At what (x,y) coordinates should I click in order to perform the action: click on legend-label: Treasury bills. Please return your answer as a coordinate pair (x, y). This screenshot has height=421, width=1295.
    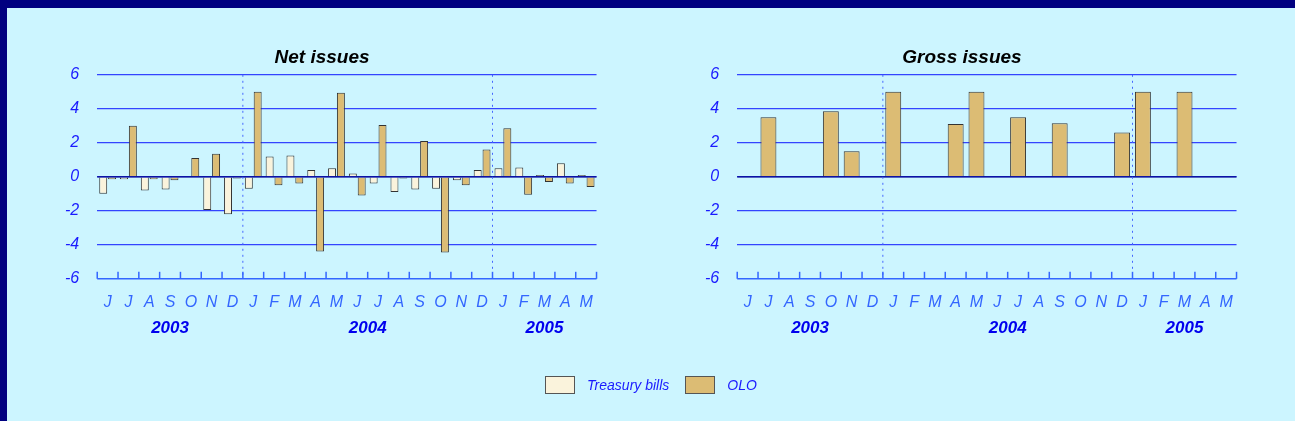
    Looking at the image, I should click on (628, 385).